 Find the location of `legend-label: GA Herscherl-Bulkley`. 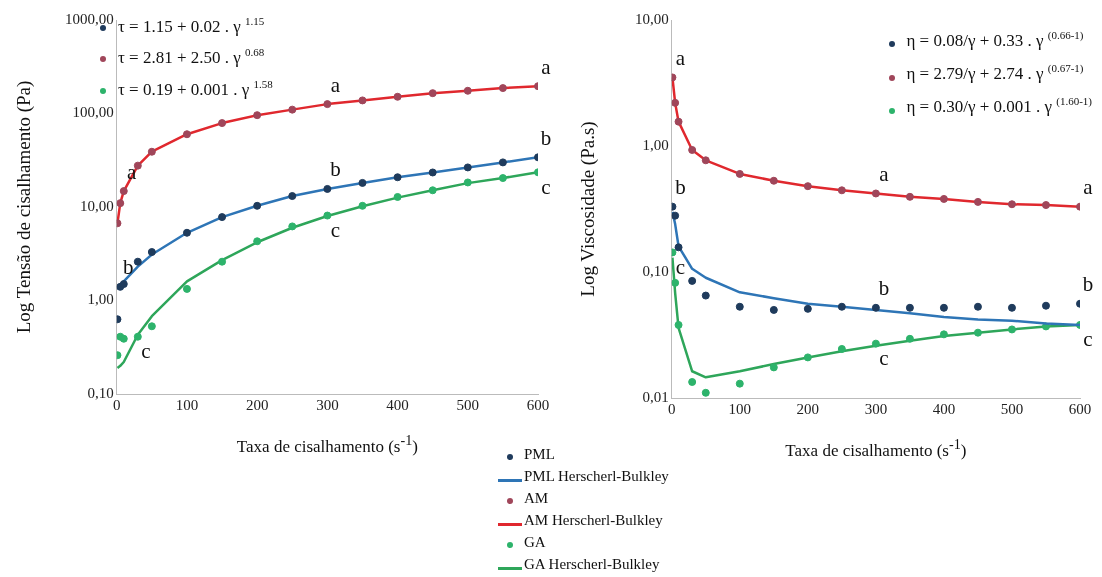

legend-label: GA Herscherl-Bulkley is located at coordinates (592, 564).